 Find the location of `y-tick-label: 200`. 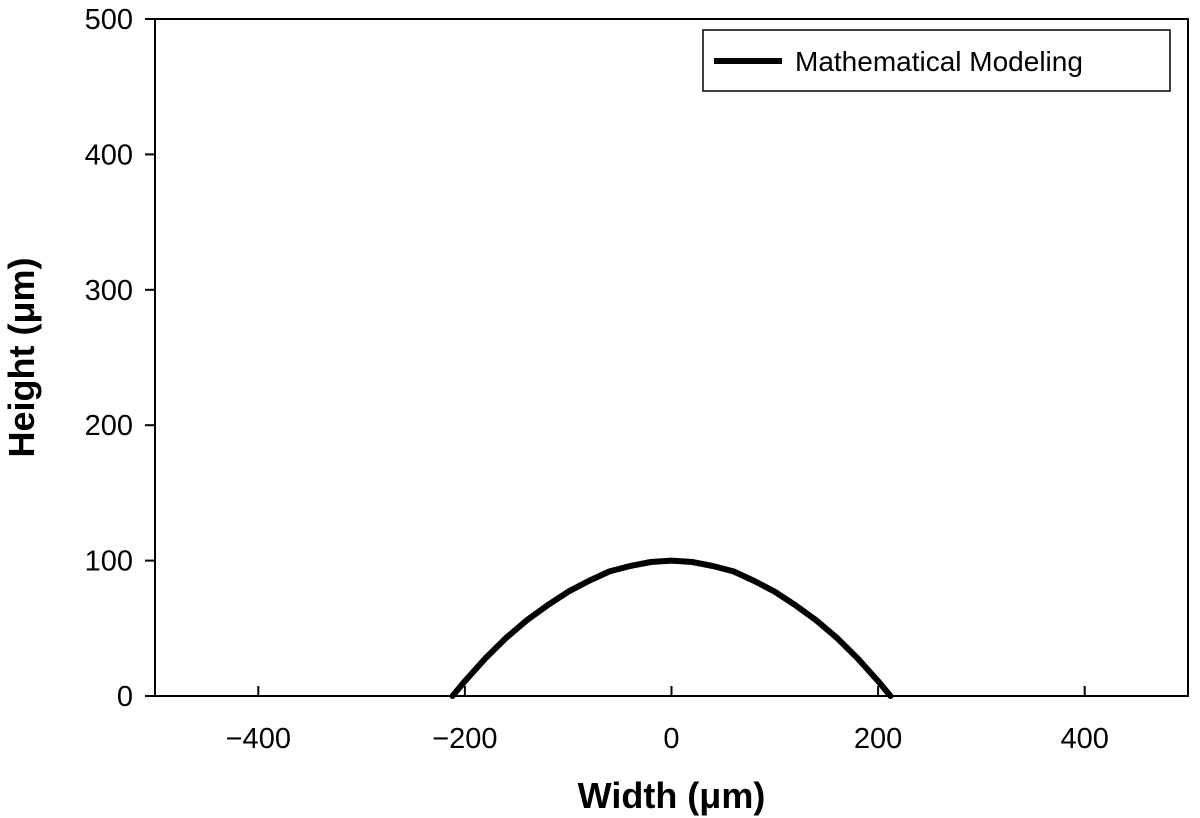

y-tick-label: 200 is located at coordinates (109, 426).